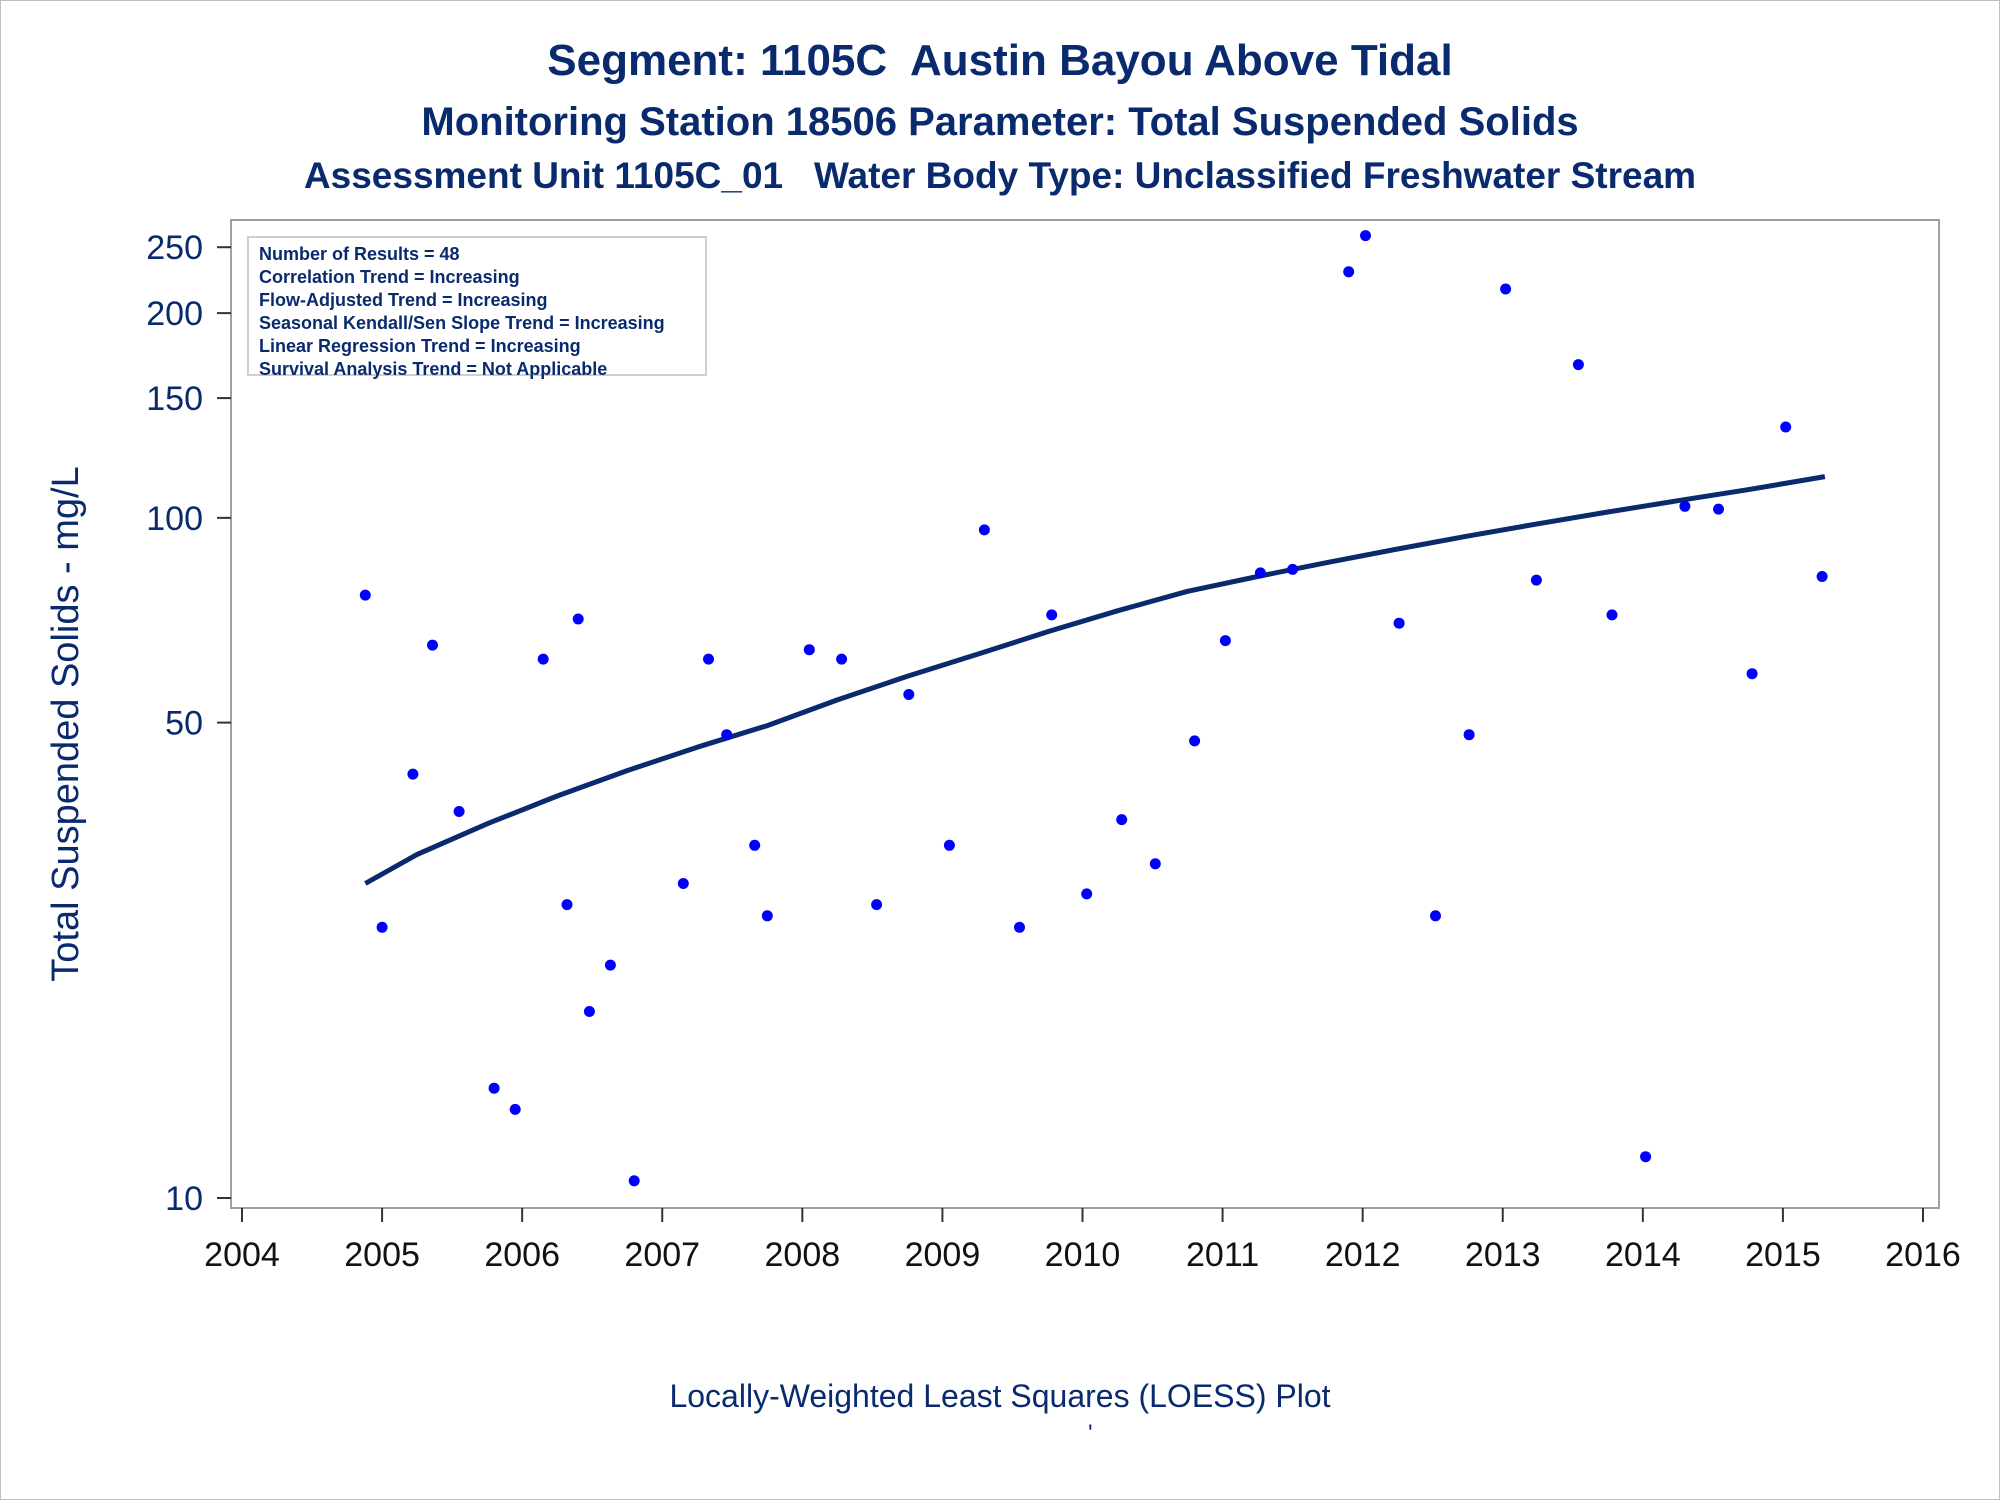 The width and height of the screenshot is (2000, 1500). Describe the element at coordinates (174, 519) in the screenshot. I see `y-tick-label: 100` at that location.